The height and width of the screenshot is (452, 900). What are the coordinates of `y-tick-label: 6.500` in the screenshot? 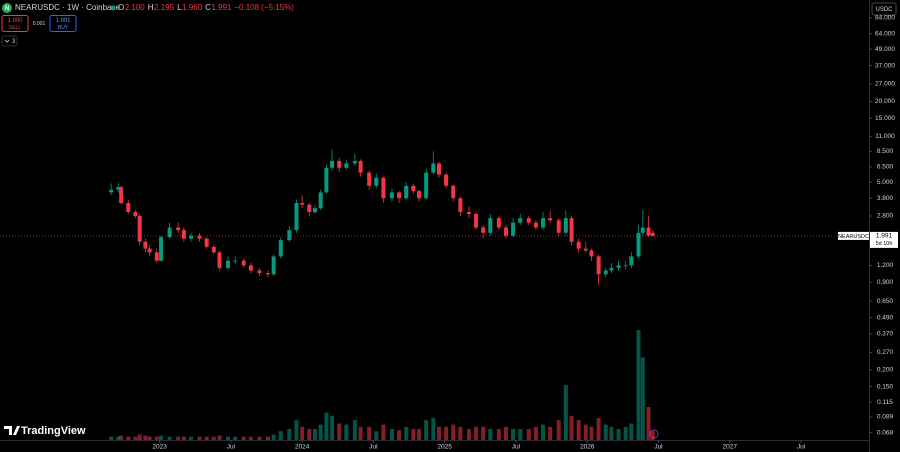 It's located at (885, 167).